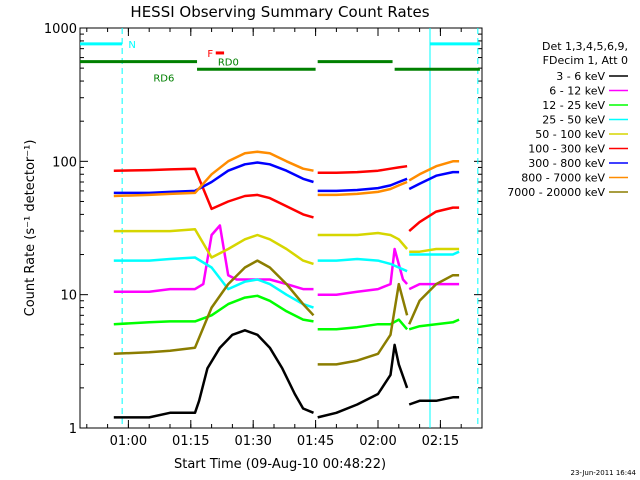 Image resolution: width=640 pixels, height=480 pixels. I want to click on y-tick-label: 100, so click(64, 162).